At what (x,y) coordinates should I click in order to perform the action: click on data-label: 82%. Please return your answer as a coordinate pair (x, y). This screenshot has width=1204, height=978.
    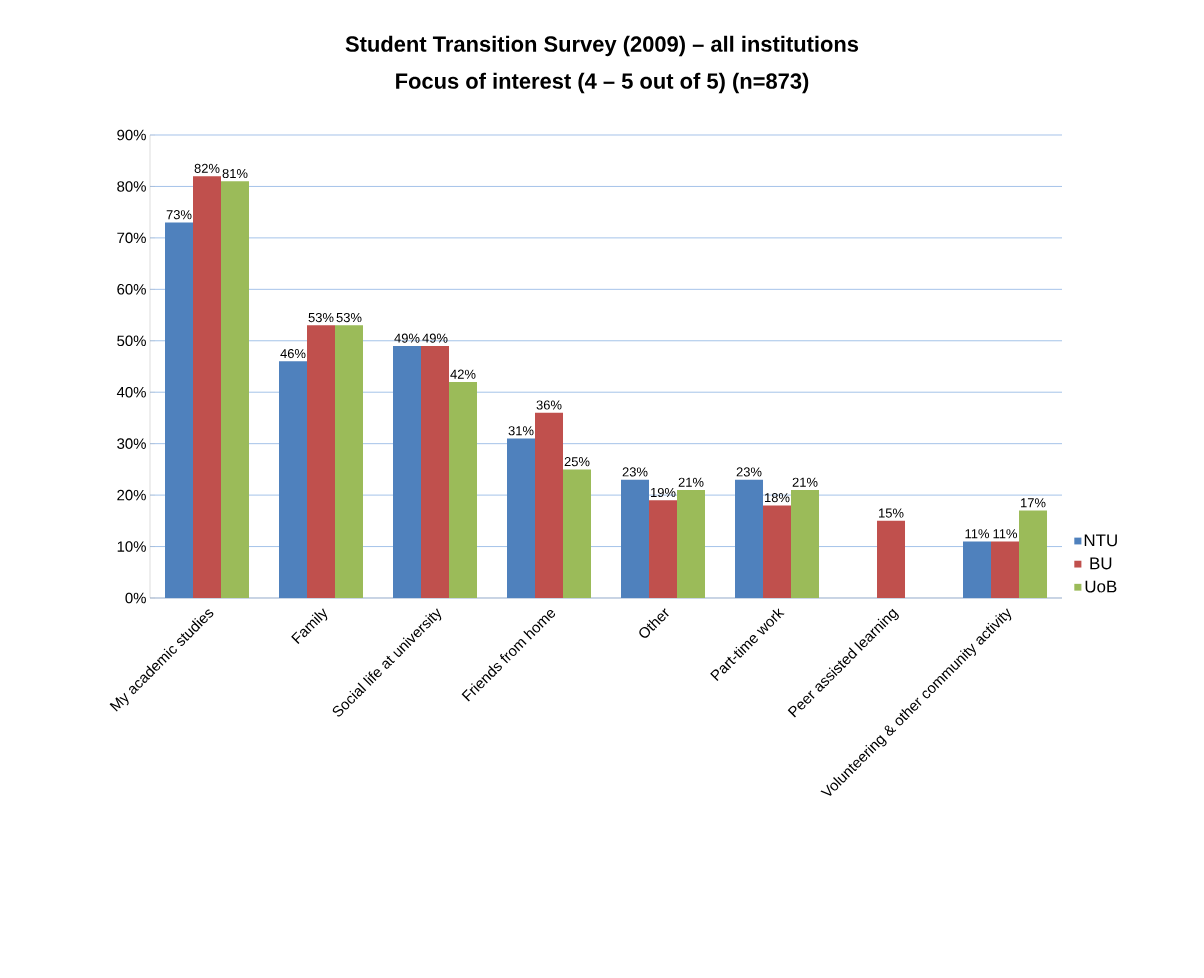
    Looking at the image, I should click on (207, 168).